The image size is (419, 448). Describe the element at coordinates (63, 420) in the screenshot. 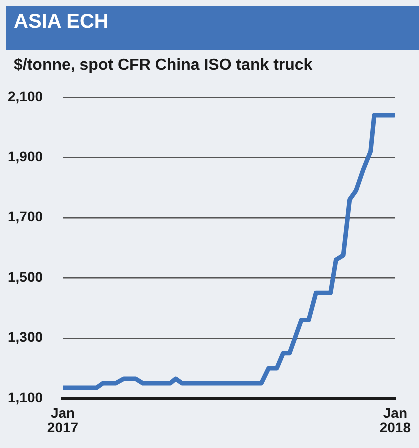

I see `x-tick-label: Jan 2017` at that location.